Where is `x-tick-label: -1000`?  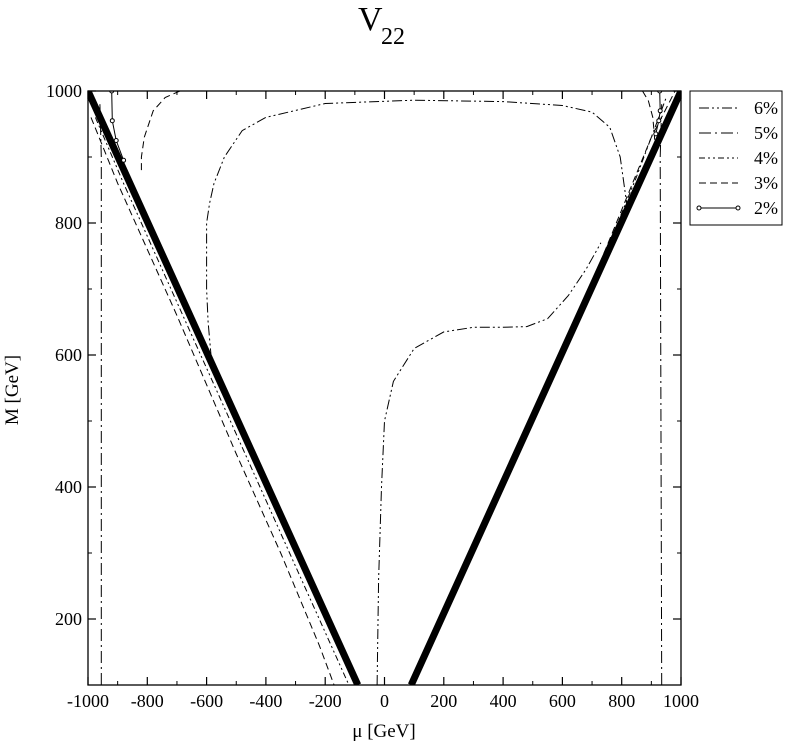
x-tick-label: -1000 is located at coordinates (88, 701).